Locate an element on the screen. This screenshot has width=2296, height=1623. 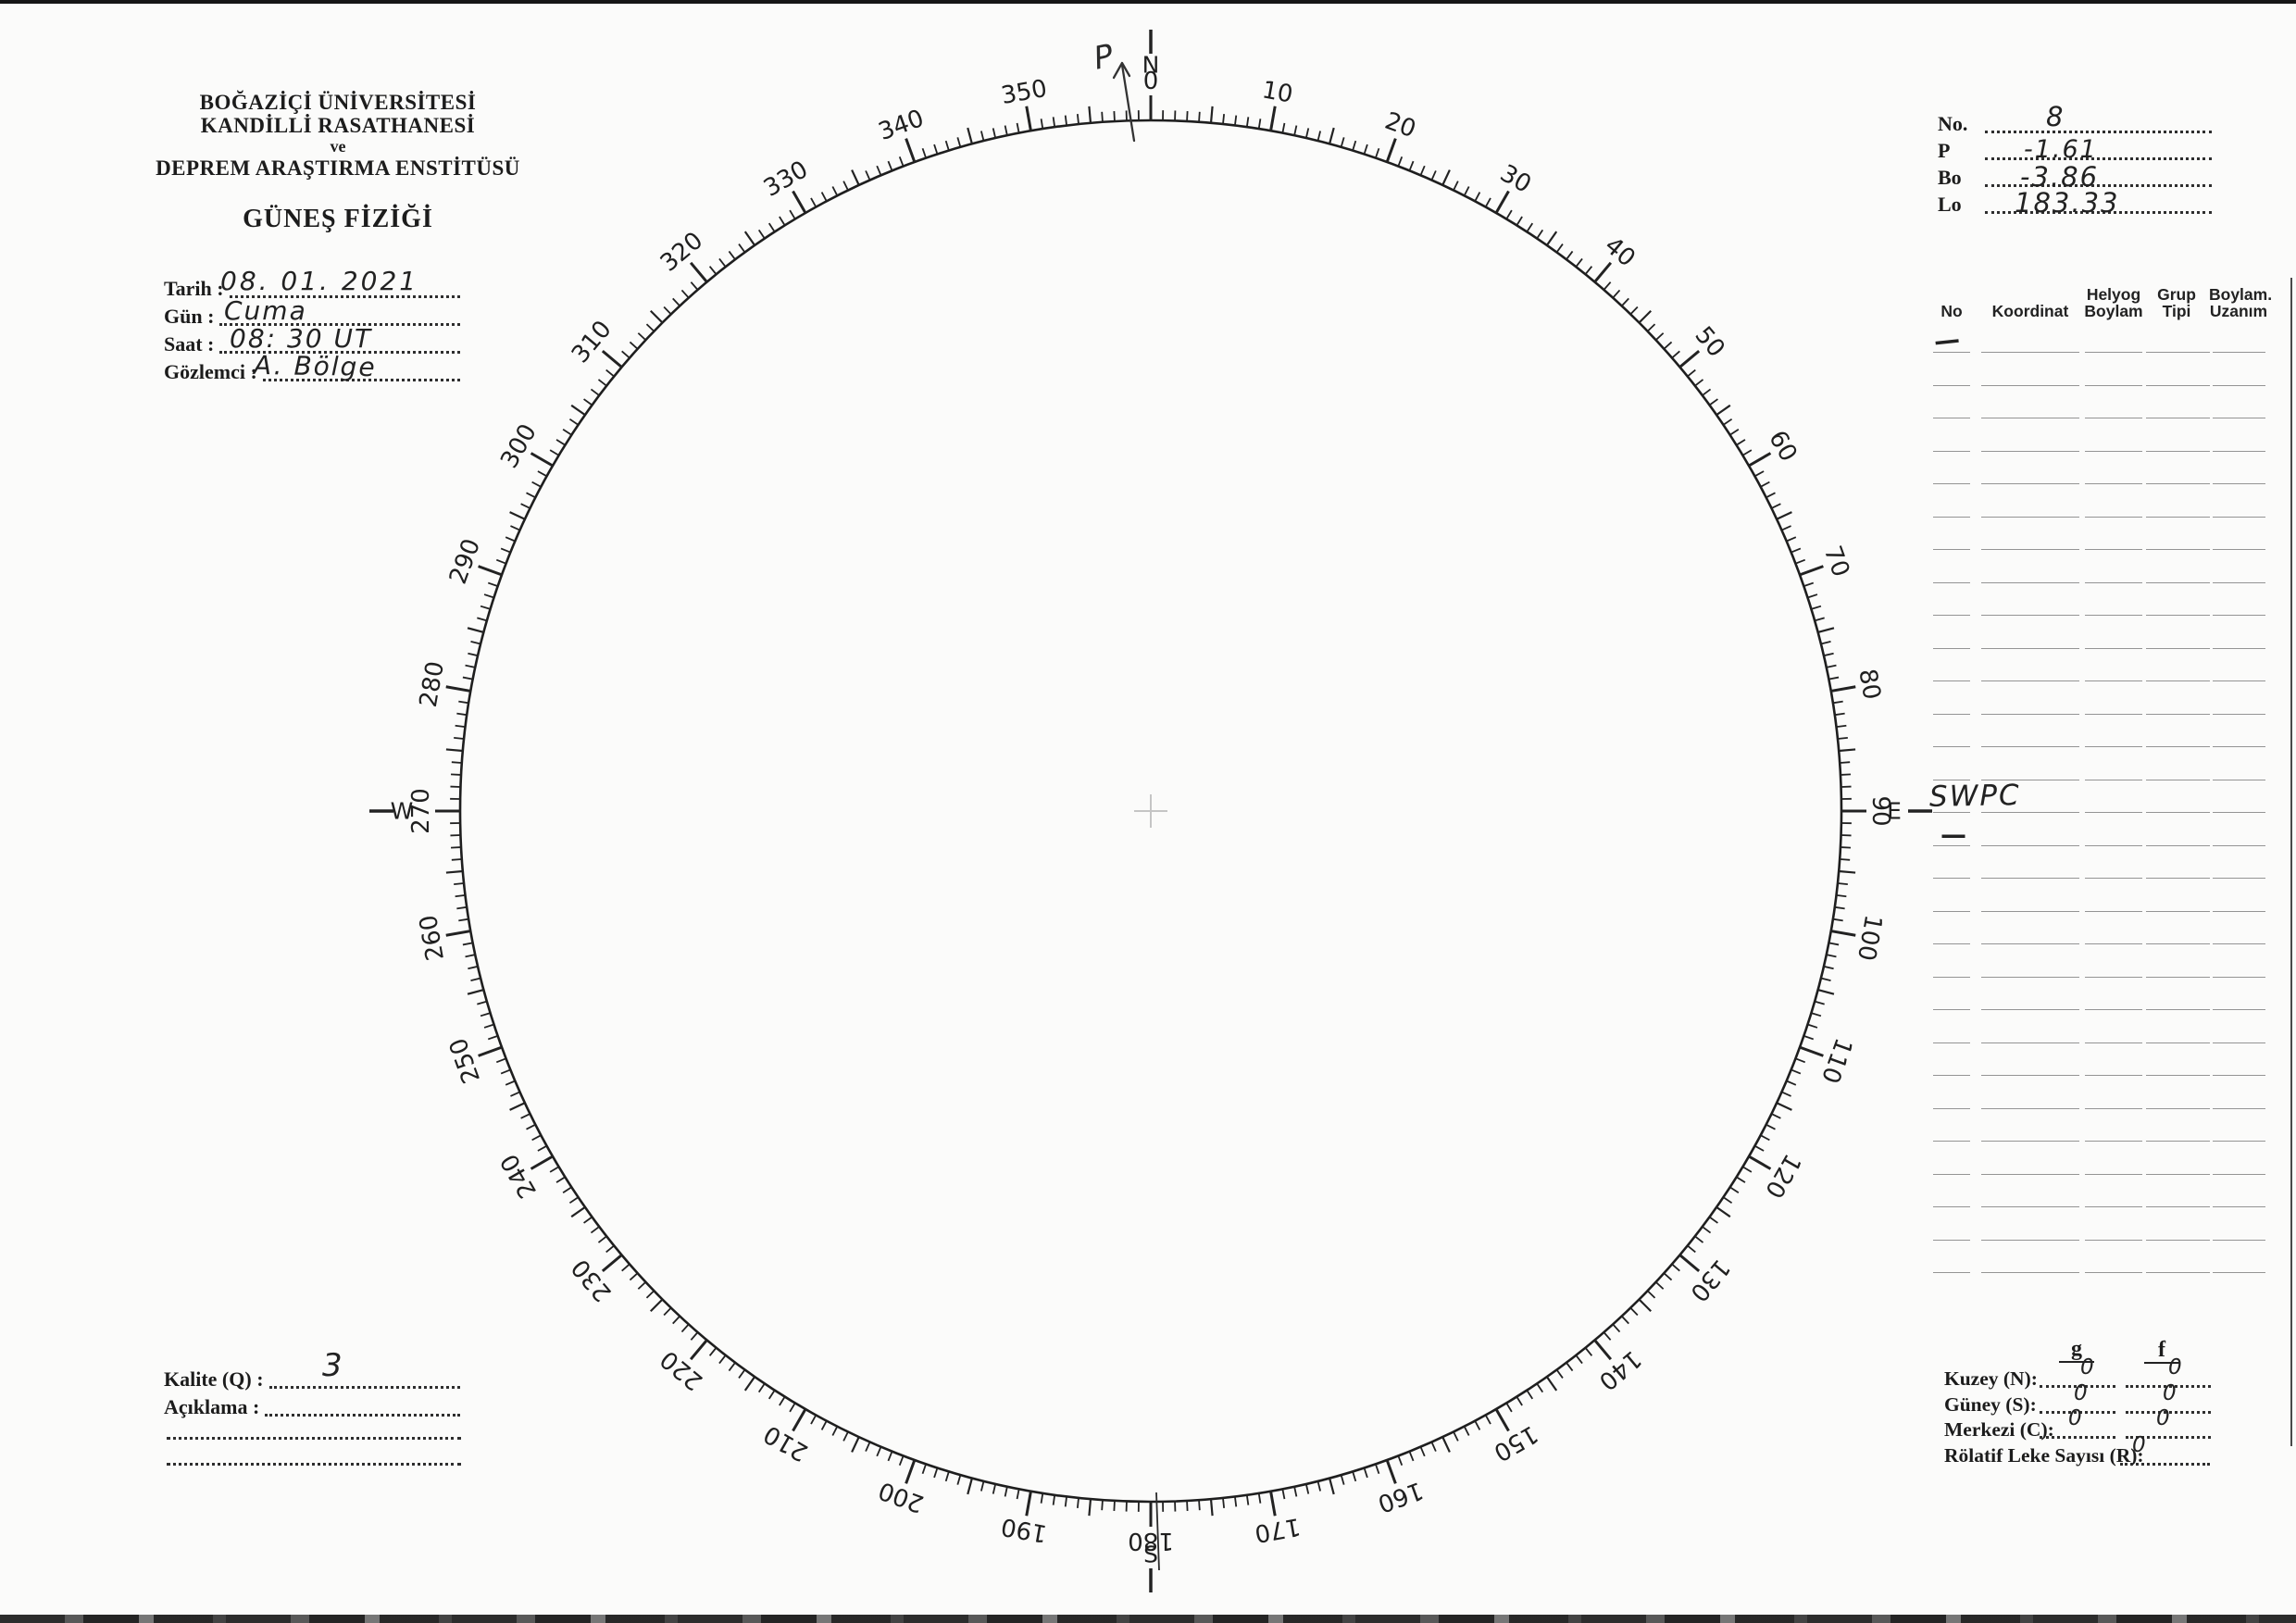
dial-degree-label-50: 50 is located at coordinates (1710, 342).